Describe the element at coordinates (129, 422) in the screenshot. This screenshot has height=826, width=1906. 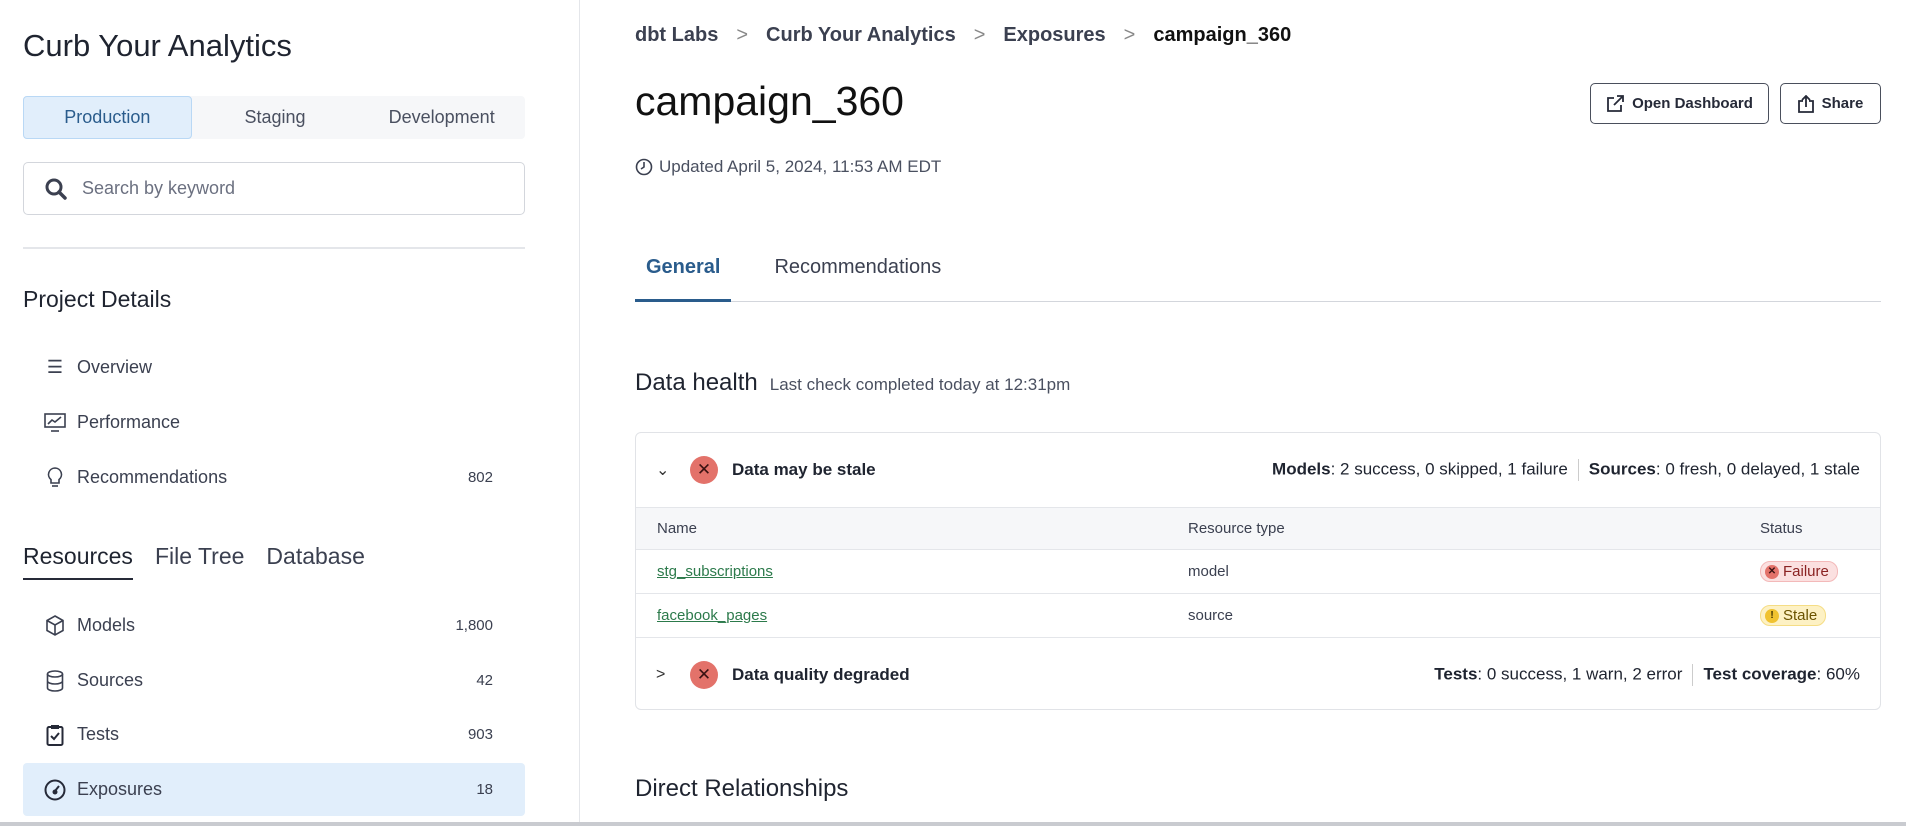
I see `nav-label: Performance` at that location.